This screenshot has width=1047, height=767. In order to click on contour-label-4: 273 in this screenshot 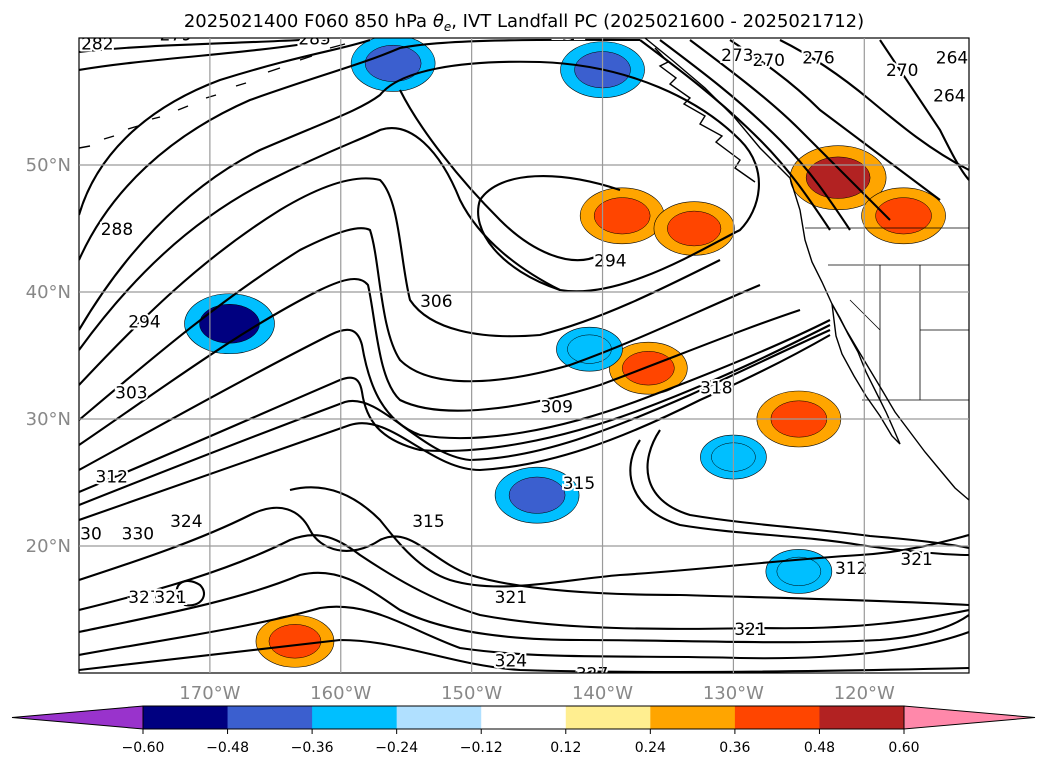, I will do `click(737, 56)`.